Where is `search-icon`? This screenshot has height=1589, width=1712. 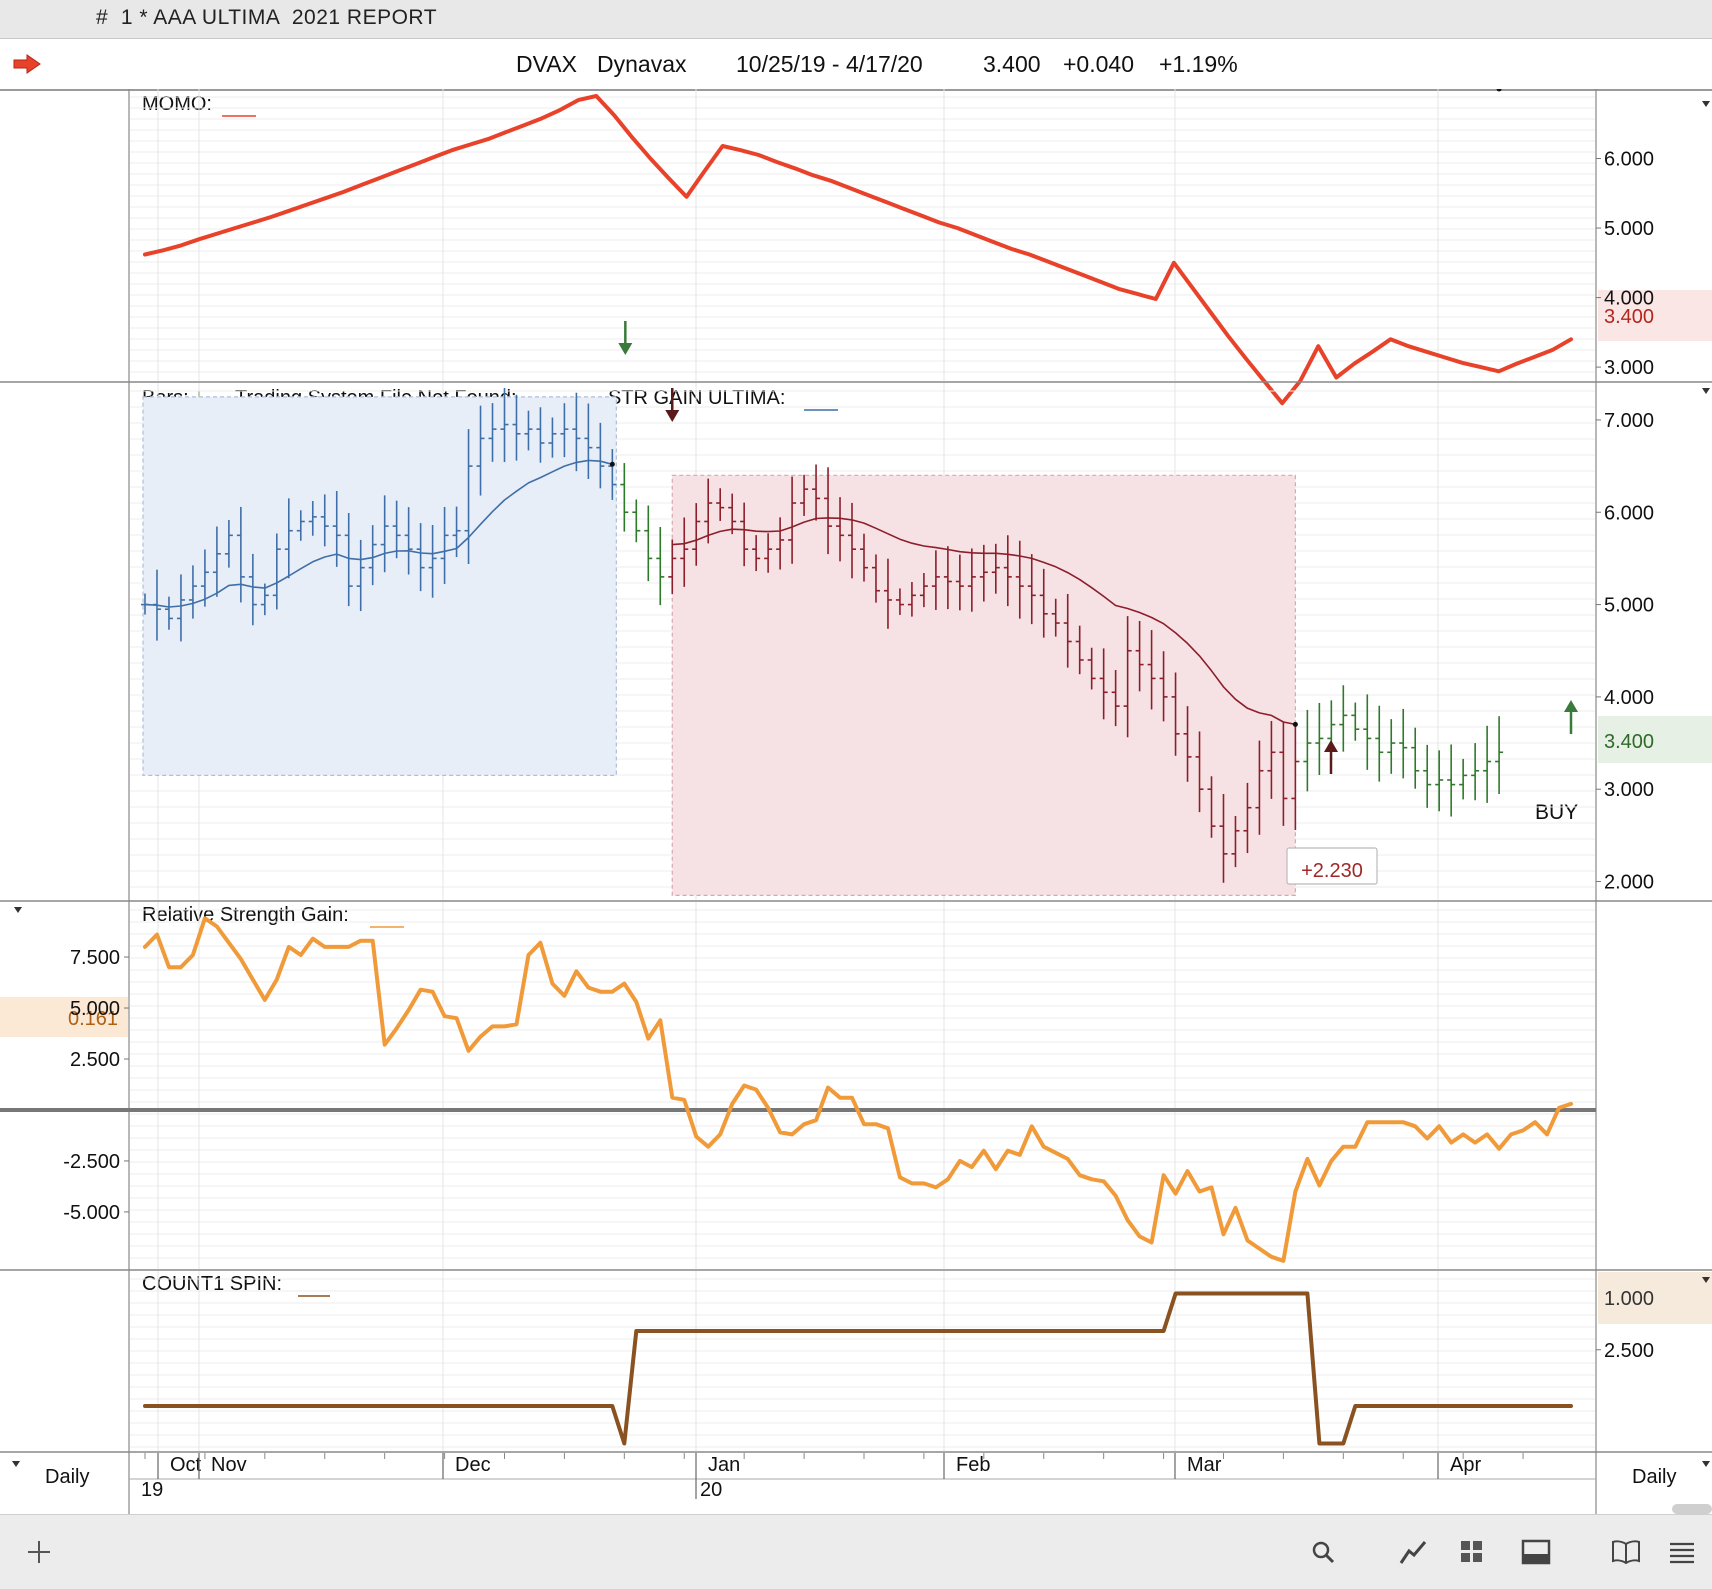
search-icon is located at coordinates (1323, 1552).